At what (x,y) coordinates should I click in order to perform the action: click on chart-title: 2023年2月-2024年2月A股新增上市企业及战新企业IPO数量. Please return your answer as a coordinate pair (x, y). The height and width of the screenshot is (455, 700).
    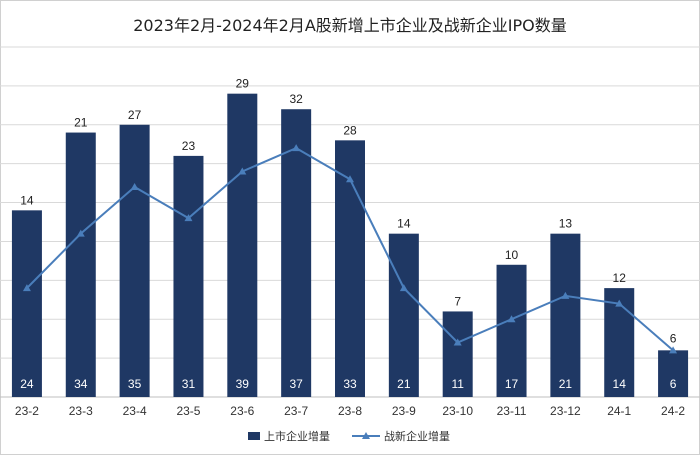
    Looking at the image, I should click on (350, 25).